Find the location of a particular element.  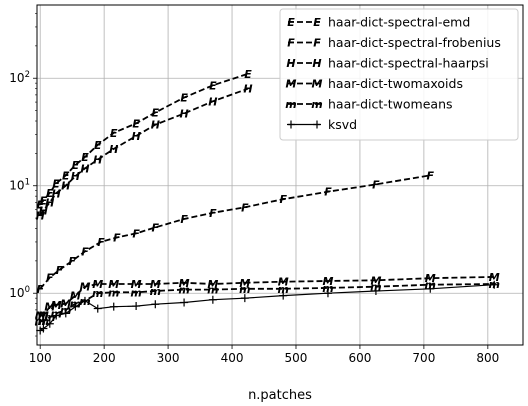

legend-label: haar-dict-spectral-emd is located at coordinates (399, 22).